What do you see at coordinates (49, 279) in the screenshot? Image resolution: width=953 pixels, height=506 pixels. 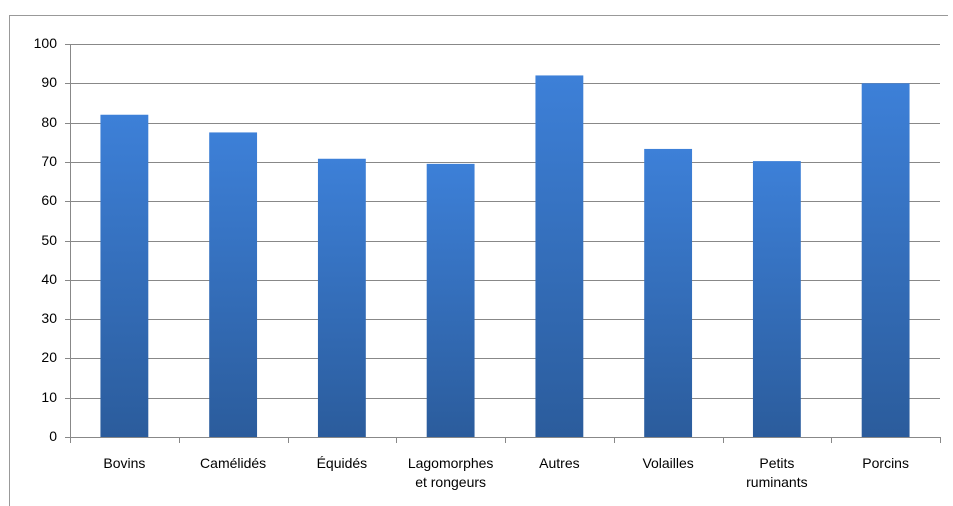 I see `y-tick-label: 40` at bounding box center [49, 279].